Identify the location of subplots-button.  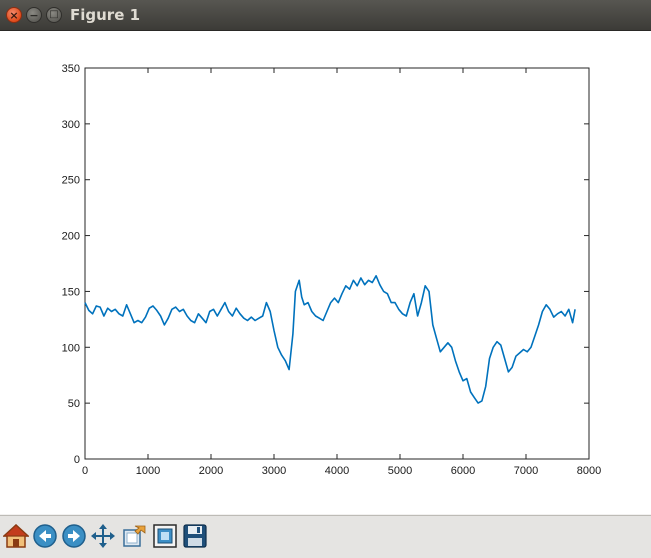
(165, 536).